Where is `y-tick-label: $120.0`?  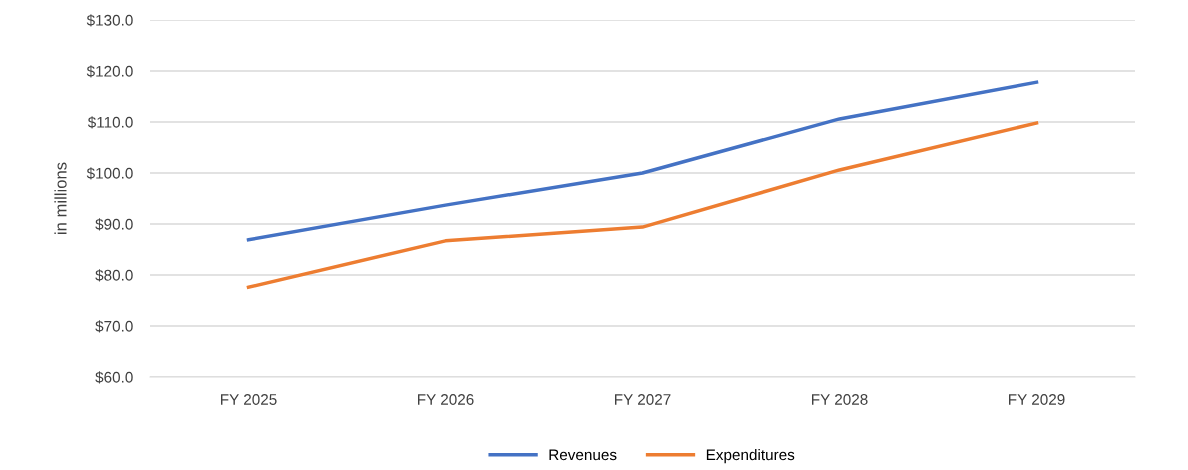 y-tick-label: $120.0 is located at coordinates (109, 71).